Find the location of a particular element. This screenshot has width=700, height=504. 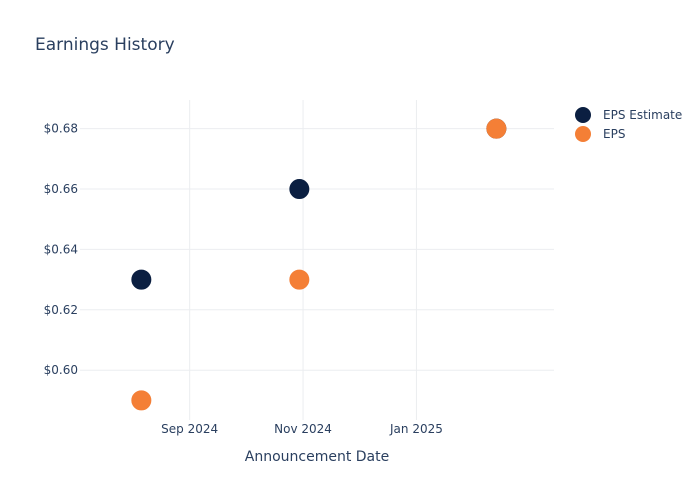

x-tick-label: Nov 2024 is located at coordinates (303, 429).